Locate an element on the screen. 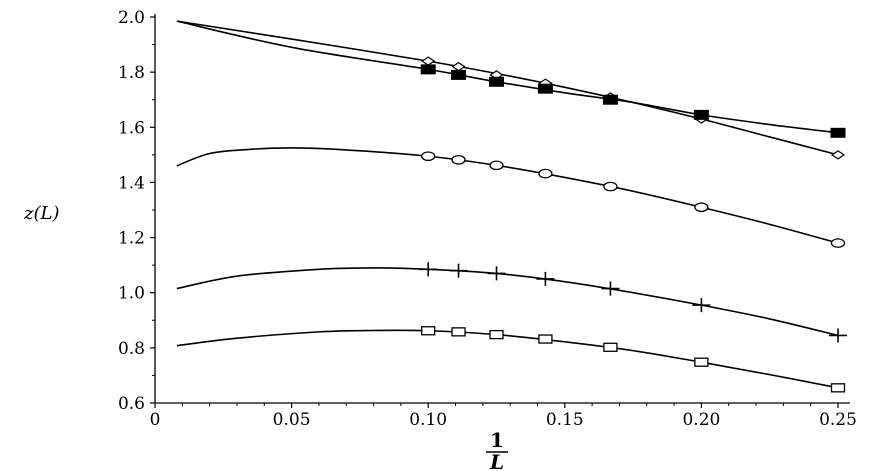 The width and height of the screenshot is (882, 471). series-curve-square is located at coordinates (507, 359).